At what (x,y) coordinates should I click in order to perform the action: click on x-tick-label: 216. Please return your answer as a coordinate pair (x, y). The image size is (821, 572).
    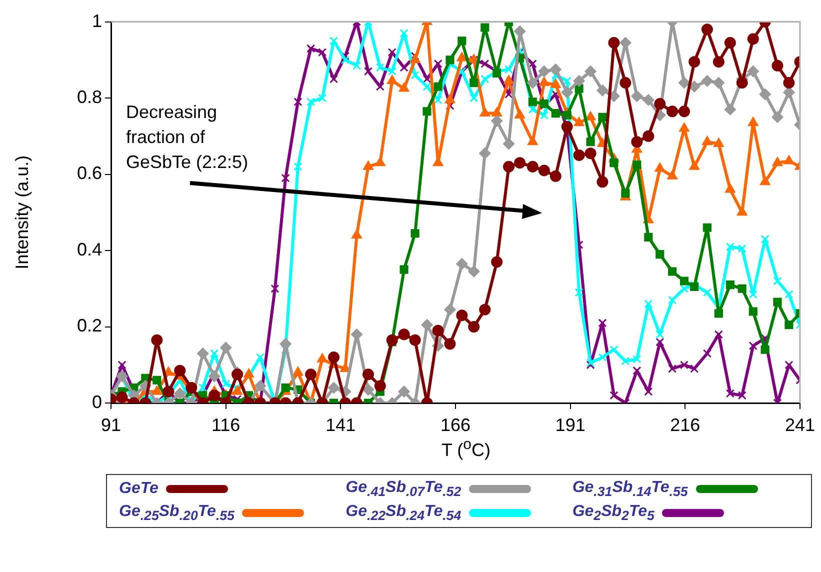
    Looking at the image, I should click on (685, 424).